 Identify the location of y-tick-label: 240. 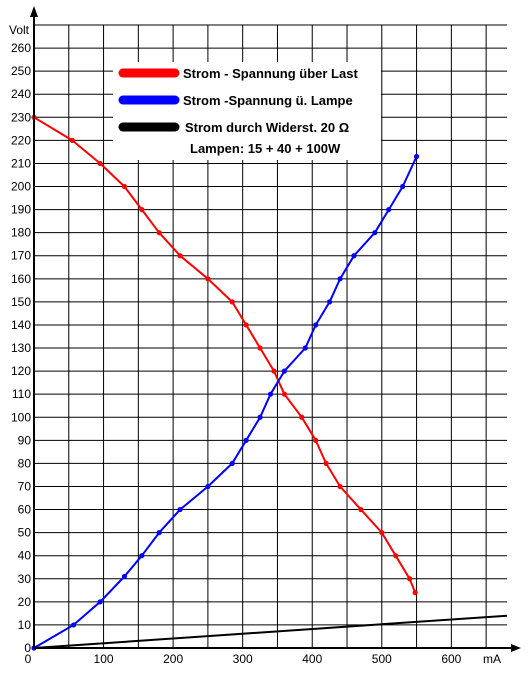
(21, 94).